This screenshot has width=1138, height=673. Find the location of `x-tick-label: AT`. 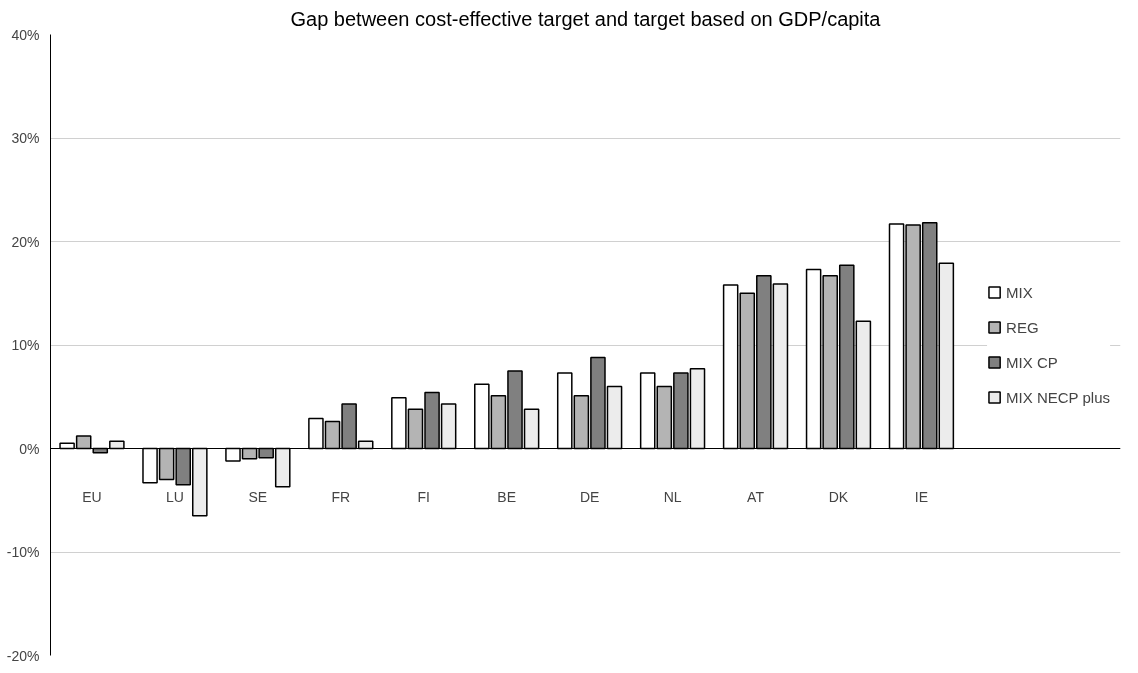

x-tick-label: AT is located at coordinates (756, 496).